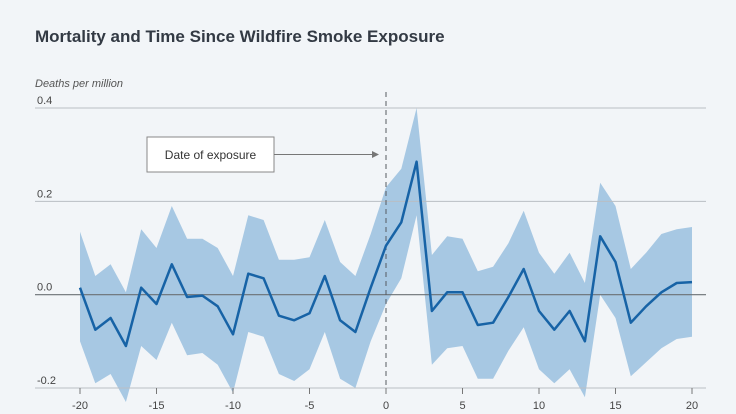 The image size is (736, 414). Describe the element at coordinates (692, 406) in the screenshot. I see `x-tick-label: 20` at that location.